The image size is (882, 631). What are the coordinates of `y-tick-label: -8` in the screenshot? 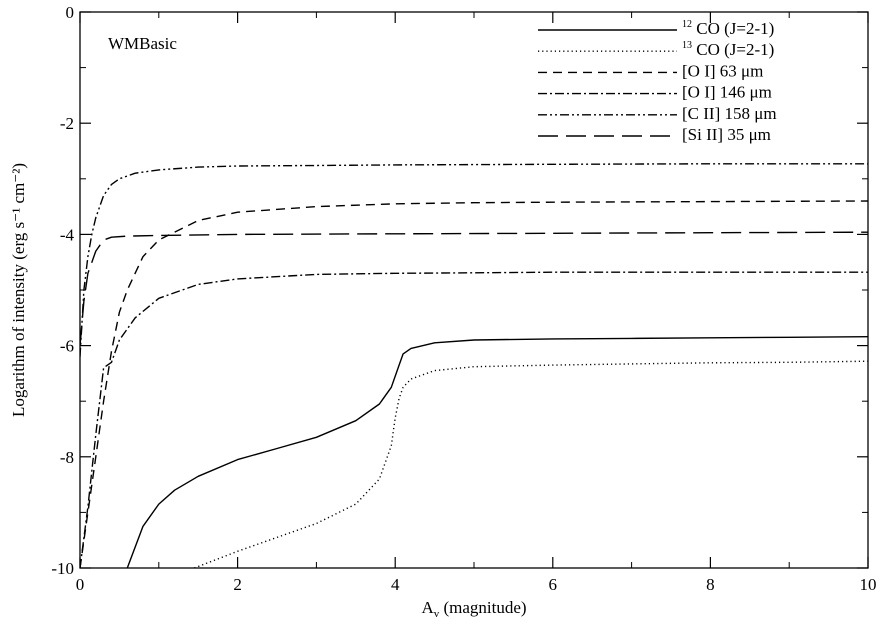 It's located at (67, 457).